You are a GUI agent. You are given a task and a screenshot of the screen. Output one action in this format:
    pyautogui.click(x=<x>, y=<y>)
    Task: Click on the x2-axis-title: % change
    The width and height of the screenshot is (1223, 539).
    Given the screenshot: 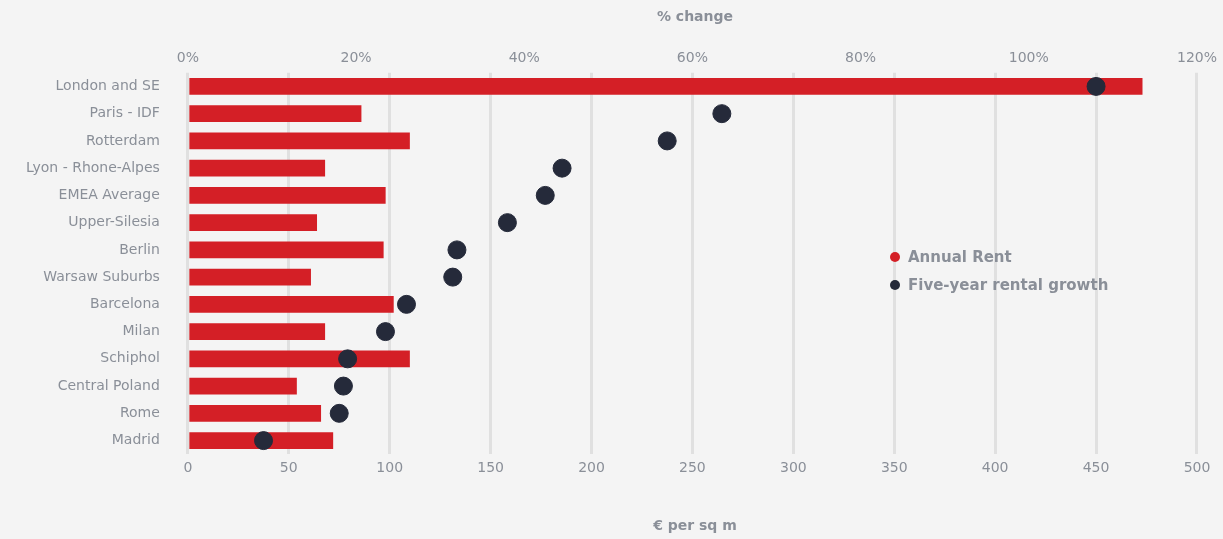 What is the action you would take?
    pyautogui.click(x=695, y=16)
    